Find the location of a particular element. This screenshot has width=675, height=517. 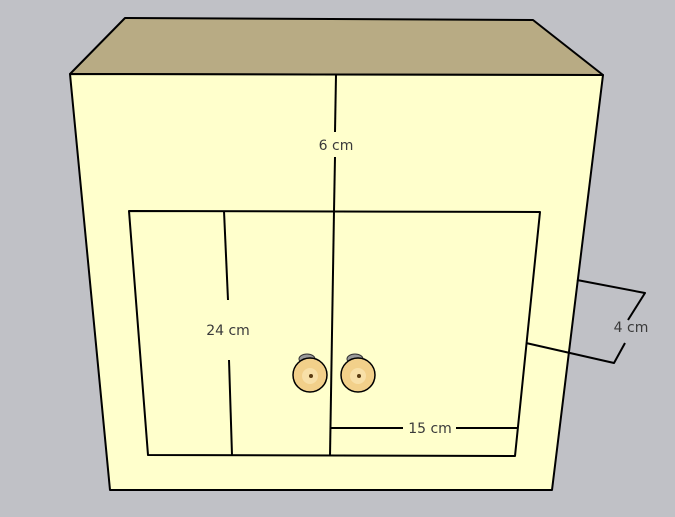

dimension-door-width-label: 15 cm is located at coordinates (430, 429).